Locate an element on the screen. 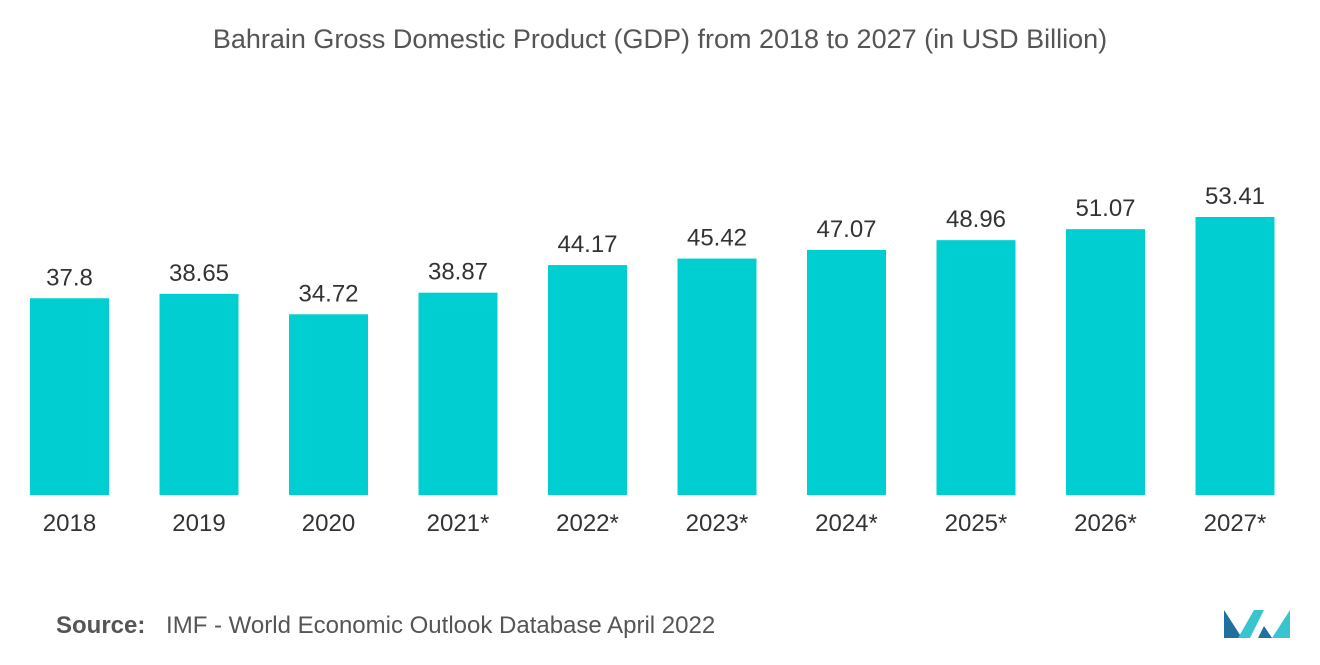  value-label: 38.65 is located at coordinates (199, 273).